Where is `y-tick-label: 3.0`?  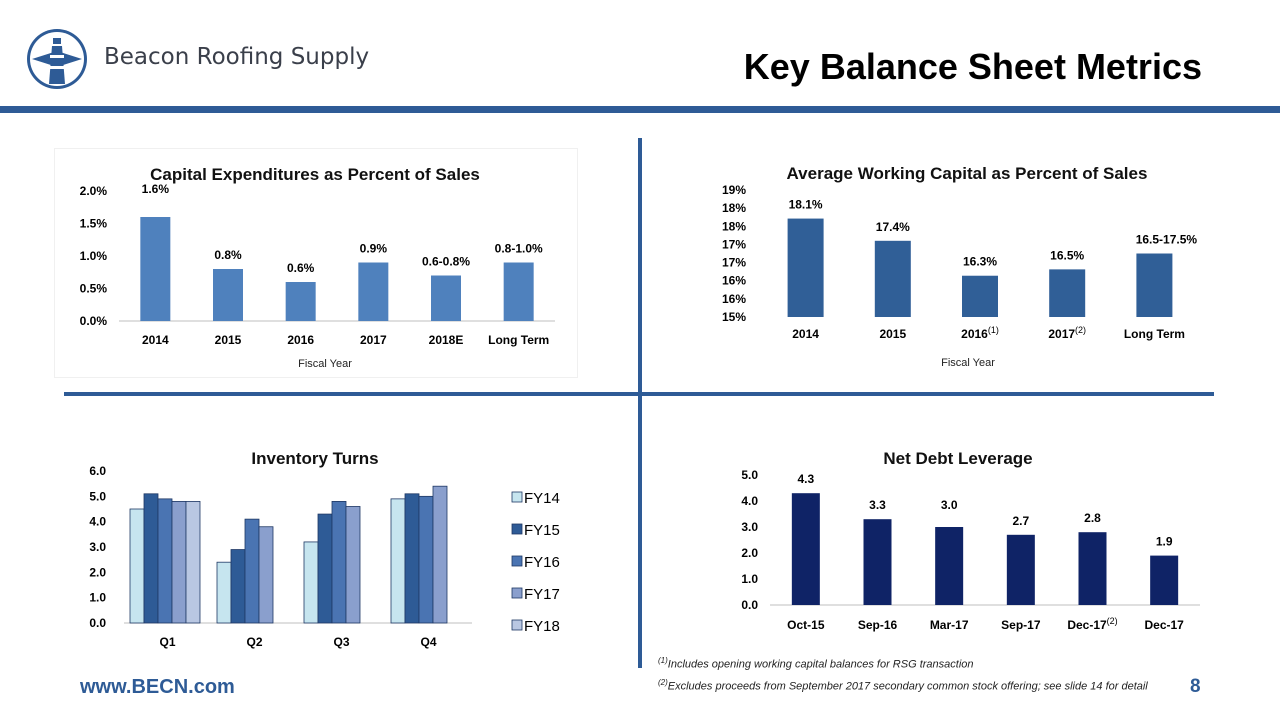
y-tick-label: 3.0 is located at coordinates (749, 527).